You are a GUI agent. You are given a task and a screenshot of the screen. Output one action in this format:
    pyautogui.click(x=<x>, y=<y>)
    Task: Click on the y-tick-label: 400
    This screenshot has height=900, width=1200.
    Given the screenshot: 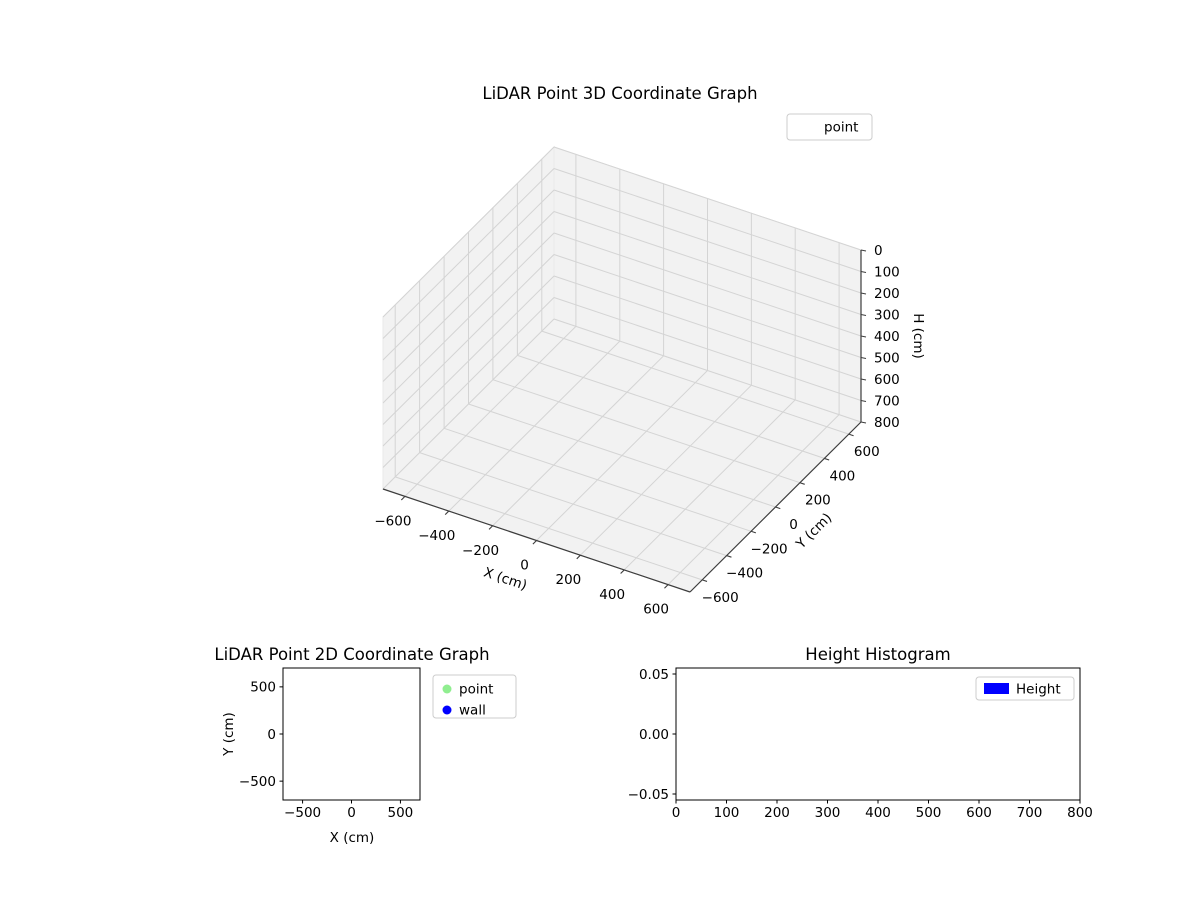 What is the action you would take?
    pyautogui.click(x=843, y=476)
    